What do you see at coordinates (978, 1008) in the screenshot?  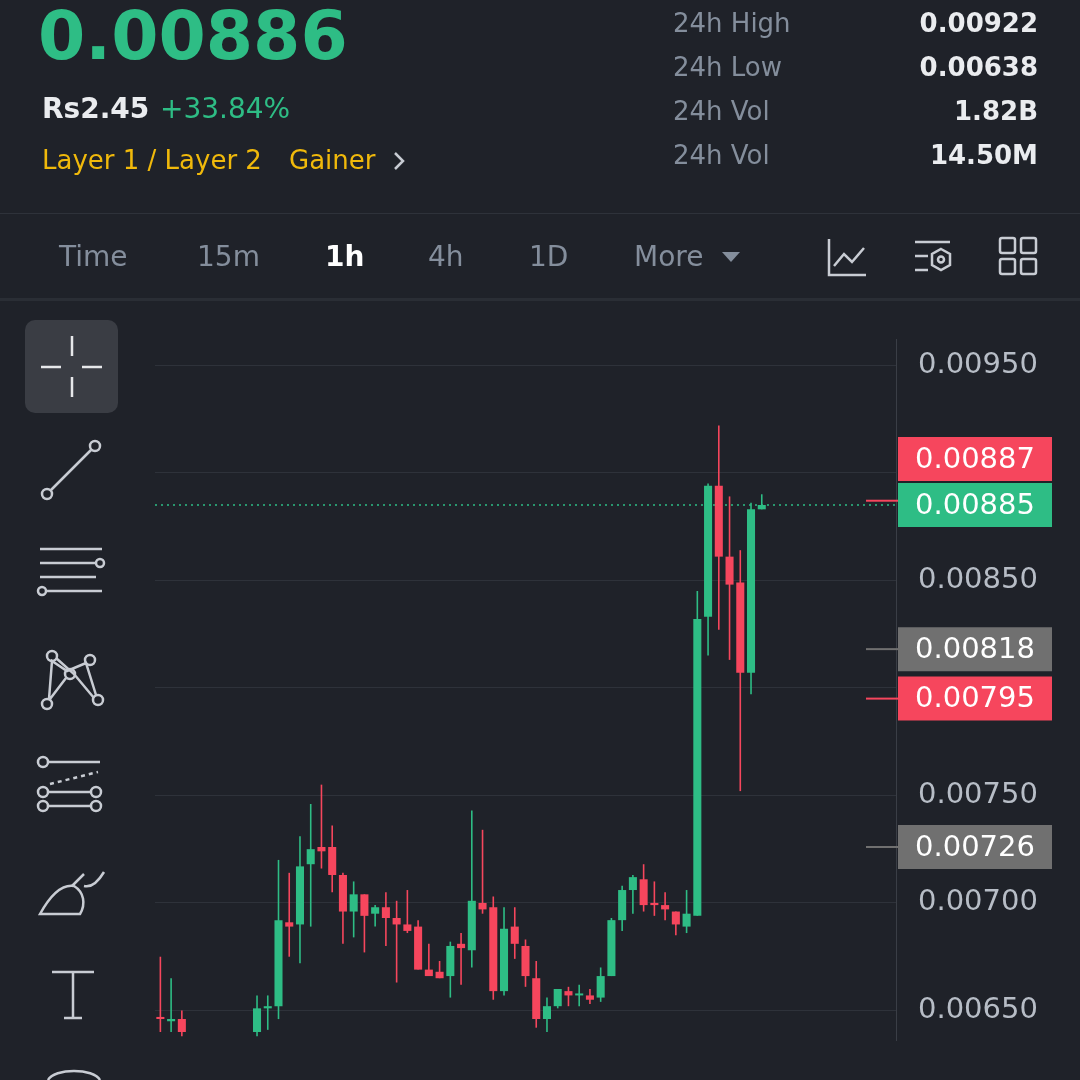 I see `y-tick-label: 0.00650` at bounding box center [978, 1008].